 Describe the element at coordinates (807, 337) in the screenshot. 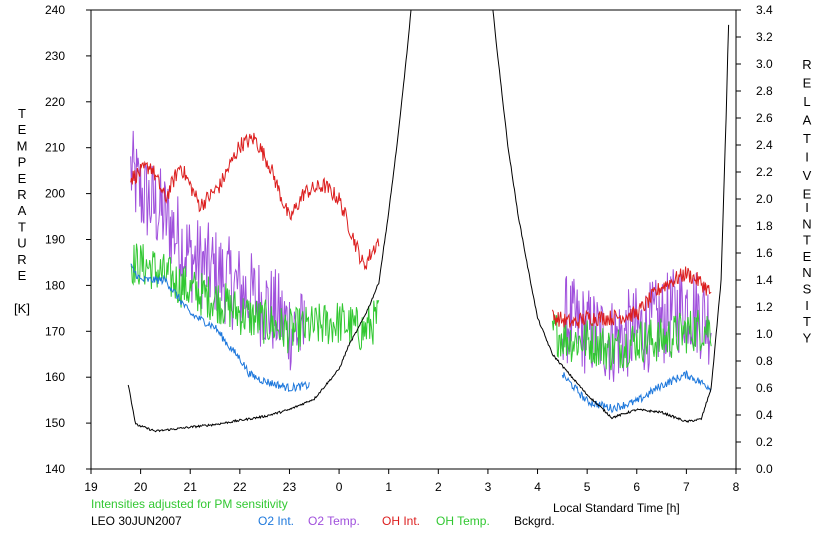

I see `right-y-label-letter: Y` at that location.